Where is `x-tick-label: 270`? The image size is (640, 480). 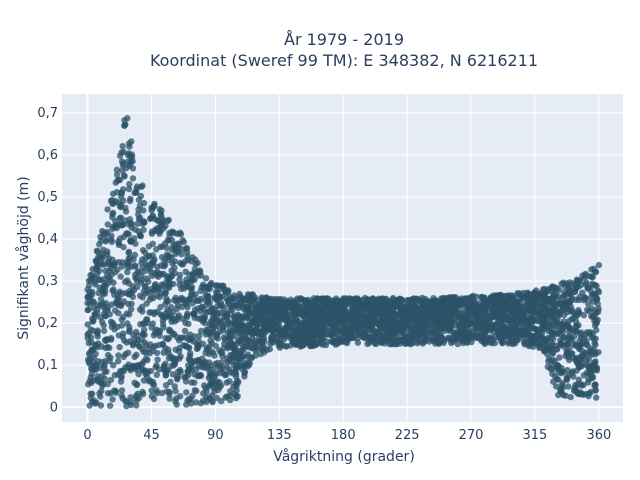 x-tick-label: 270 is located at coordinates (471, 435).